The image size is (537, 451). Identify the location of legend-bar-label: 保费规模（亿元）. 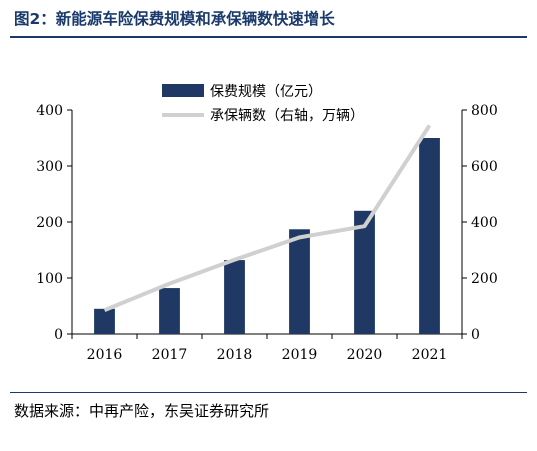
(266, 92).